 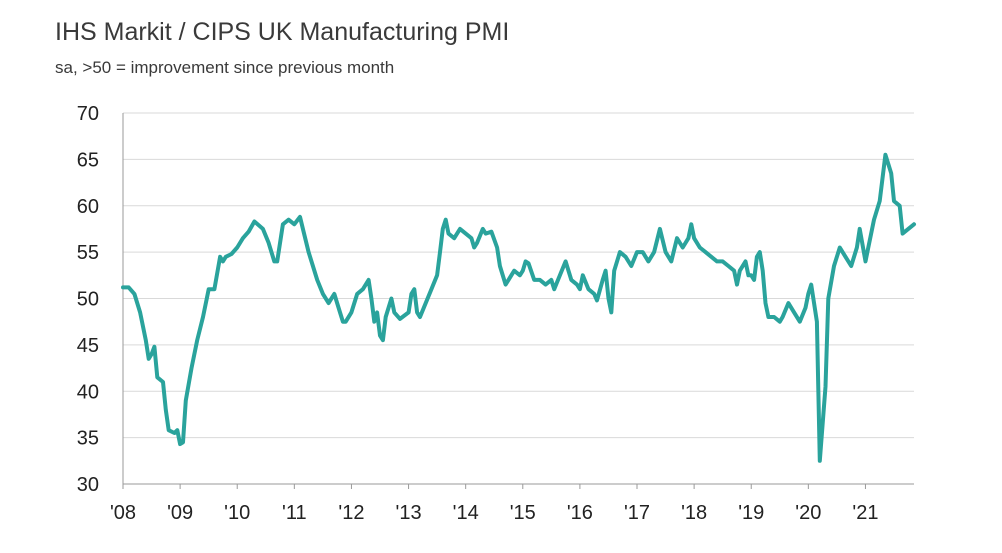 What do you see at coordinates (237, 513) in the screenshot?
I see `x-tick-label-2010: '10` at bounding box center [237, 513].